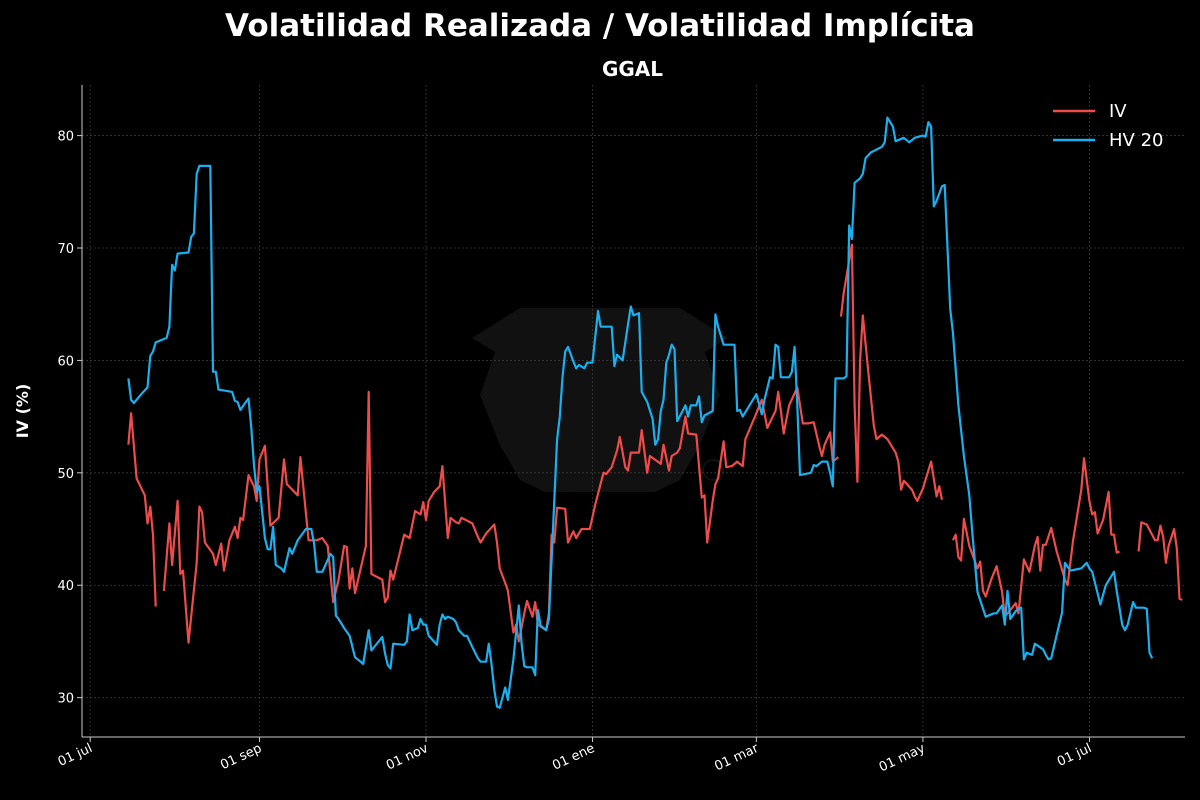  What do you see at coordinates (65, 361) in the screenshot?
I see `y-tick-label: 60` at bounding box center [65, 361].